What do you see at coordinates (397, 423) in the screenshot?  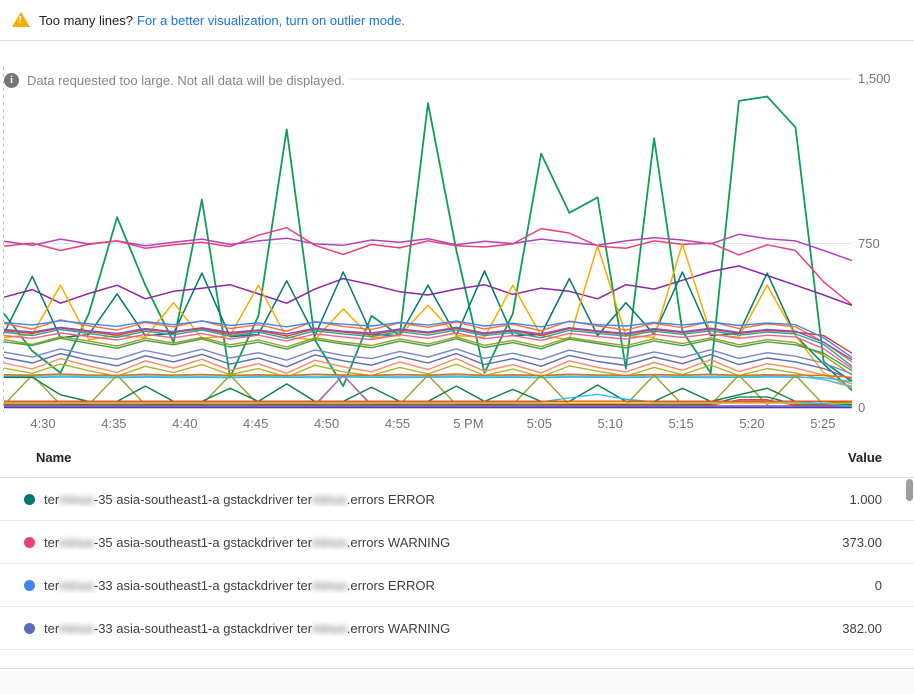 I see `x-tick-label: 4:55` at bounding box center [397, 423].